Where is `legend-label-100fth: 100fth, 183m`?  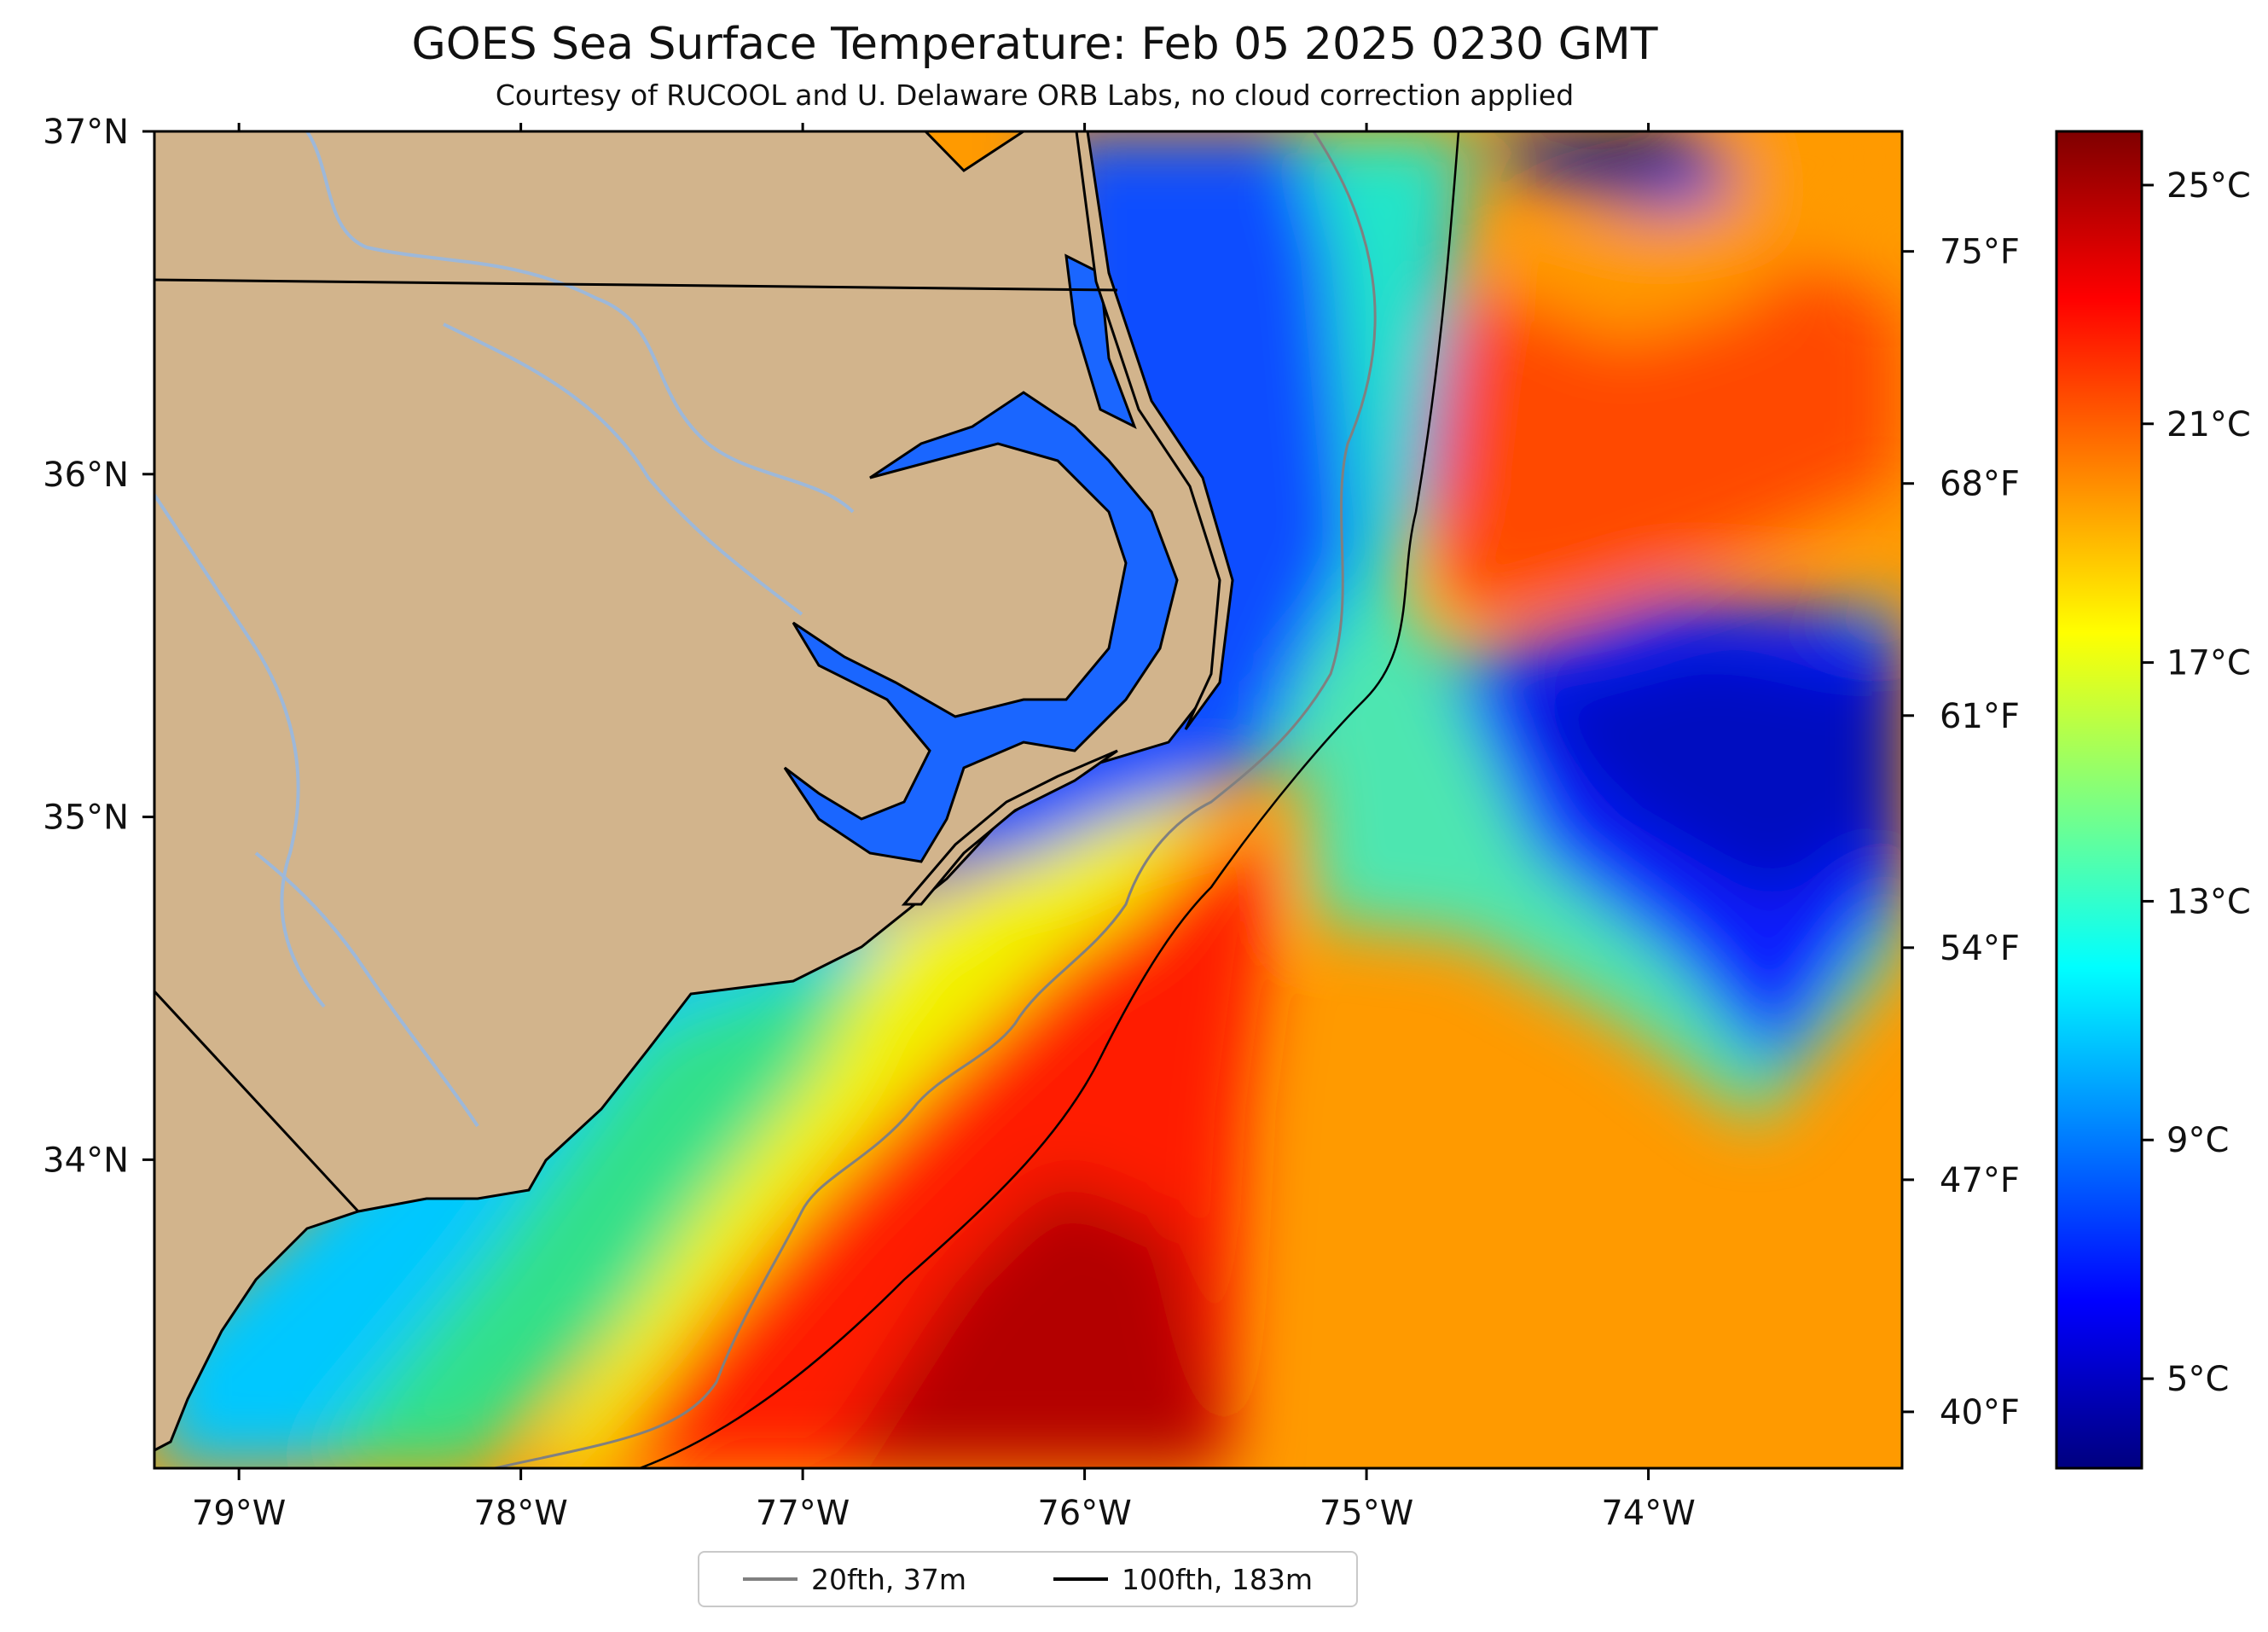 legend-label-100fth: 100fth, 183m is located at coordinates (1217, 1579).